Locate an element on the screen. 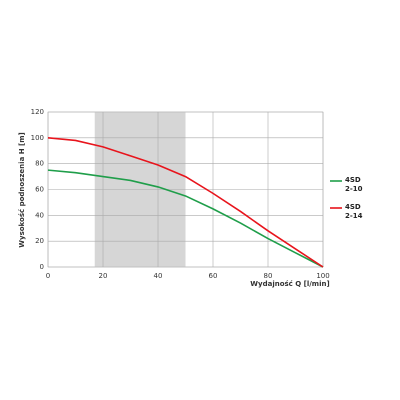 This screenshot has width=400, height=400. x-tick-label: 100 is located at coordinates (322, 276).